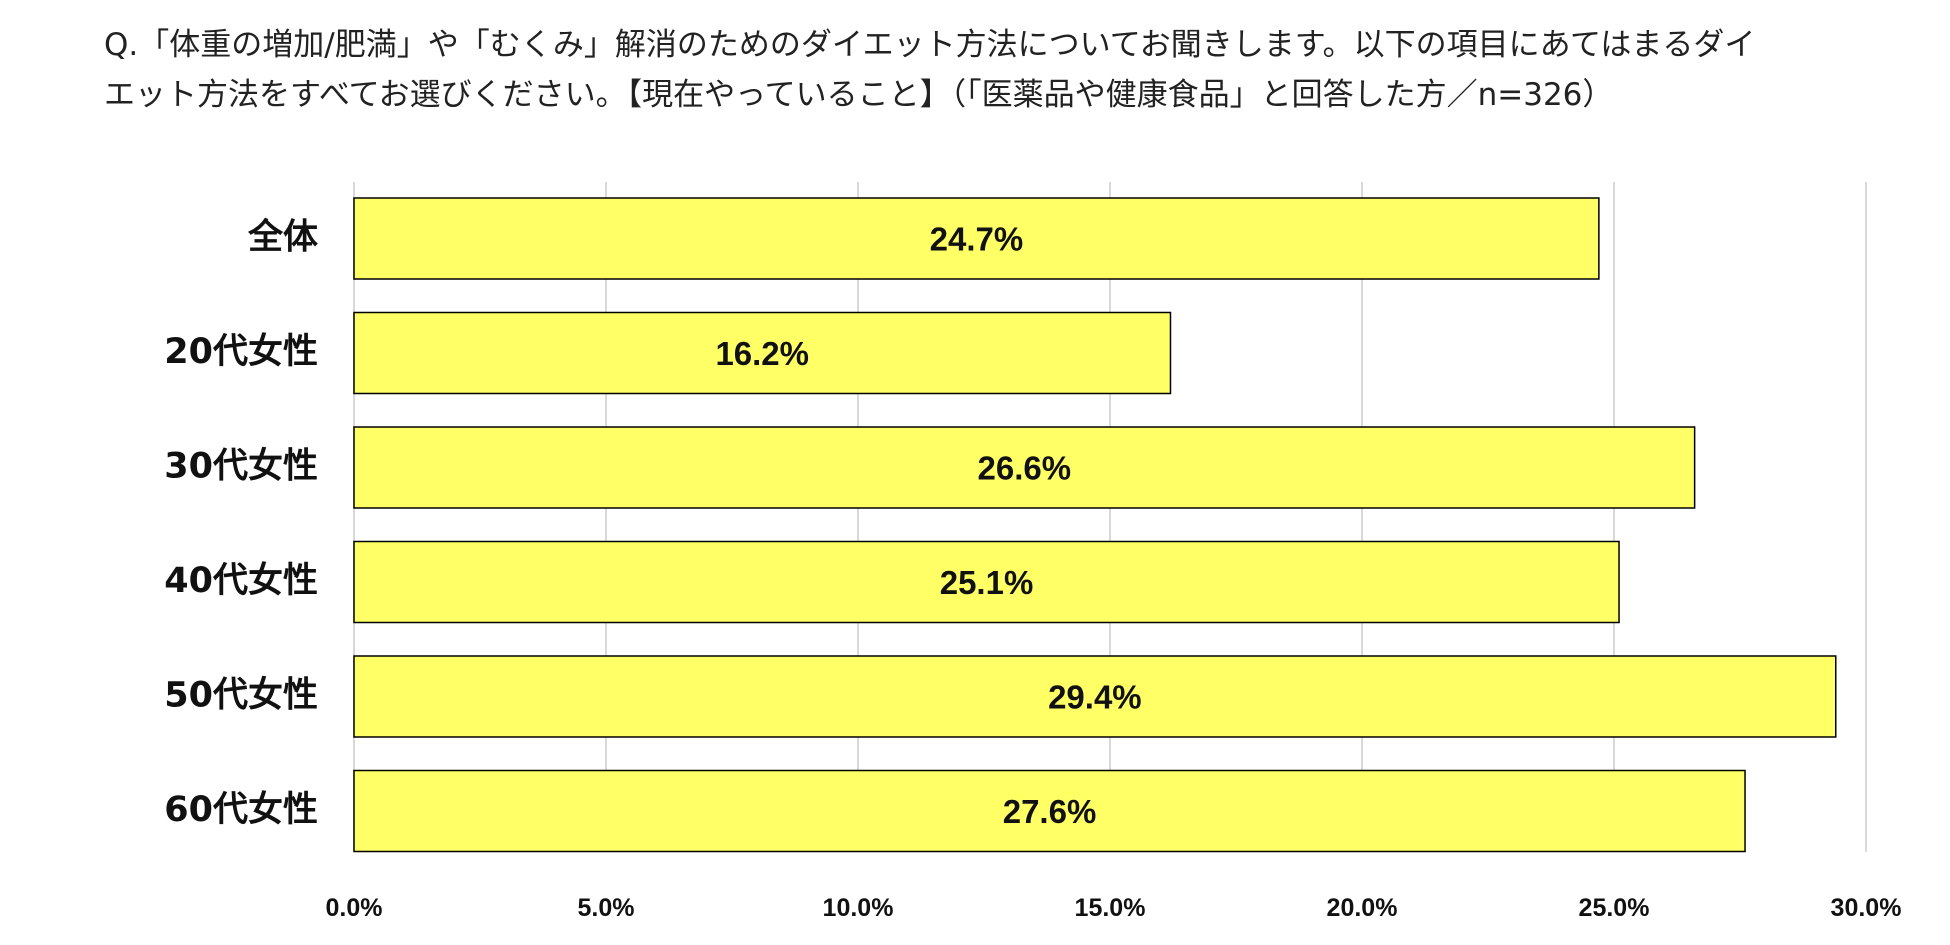  I want to click on category-labels: 全体 20代女性 30代女性 40代女性 50代女性 60代女性, so click(241, 524).